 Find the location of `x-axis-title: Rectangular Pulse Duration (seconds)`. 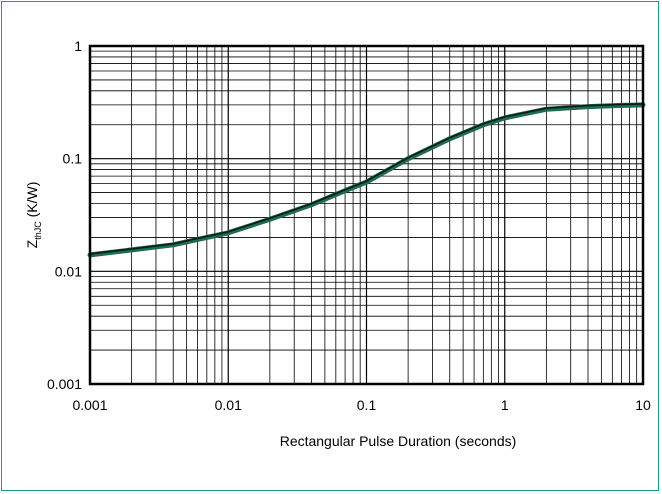

x-axis-title: Rectangular Pulse Duration (seconds) is located at coordinates (398, 441).